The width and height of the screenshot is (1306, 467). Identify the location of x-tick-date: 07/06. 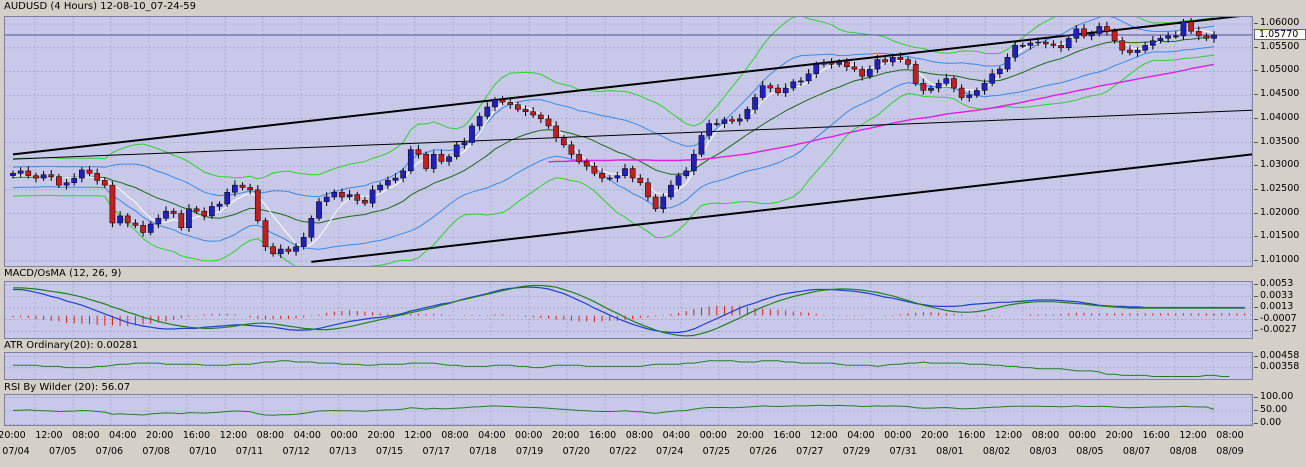
(109, 451).